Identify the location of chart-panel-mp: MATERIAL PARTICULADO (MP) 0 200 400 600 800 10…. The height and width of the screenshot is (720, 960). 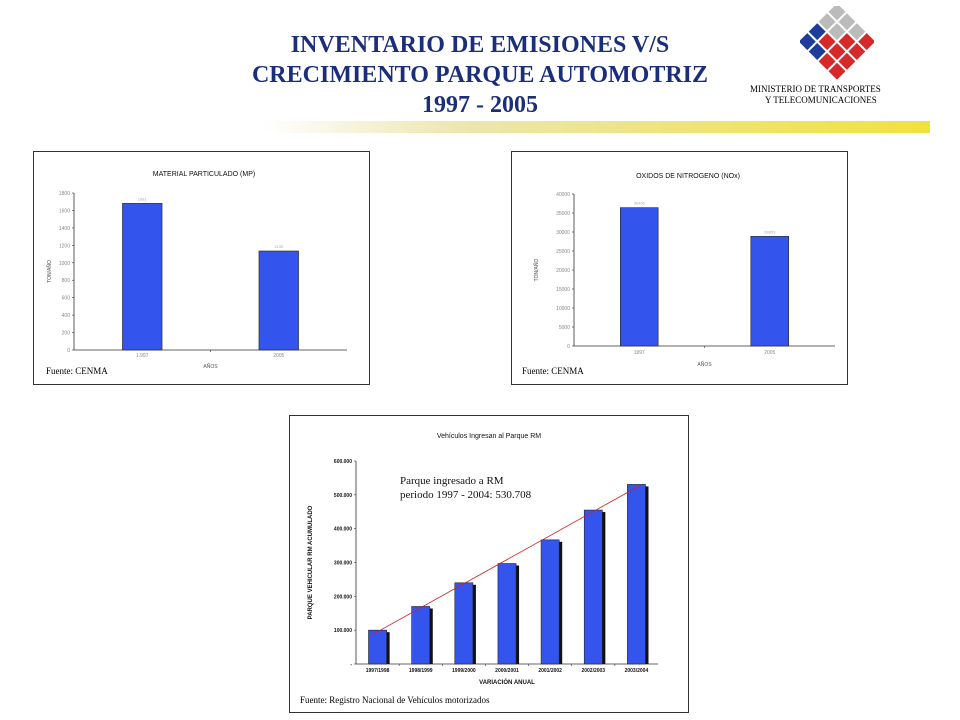
(201, 268).